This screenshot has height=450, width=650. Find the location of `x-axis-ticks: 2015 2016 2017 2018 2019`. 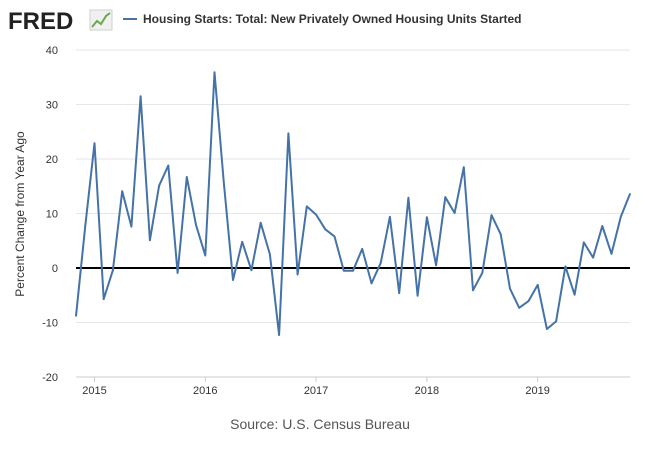

x-axis-ticks: 2015 2016 2017 2018 2019 is located at coordinates (316, 387).